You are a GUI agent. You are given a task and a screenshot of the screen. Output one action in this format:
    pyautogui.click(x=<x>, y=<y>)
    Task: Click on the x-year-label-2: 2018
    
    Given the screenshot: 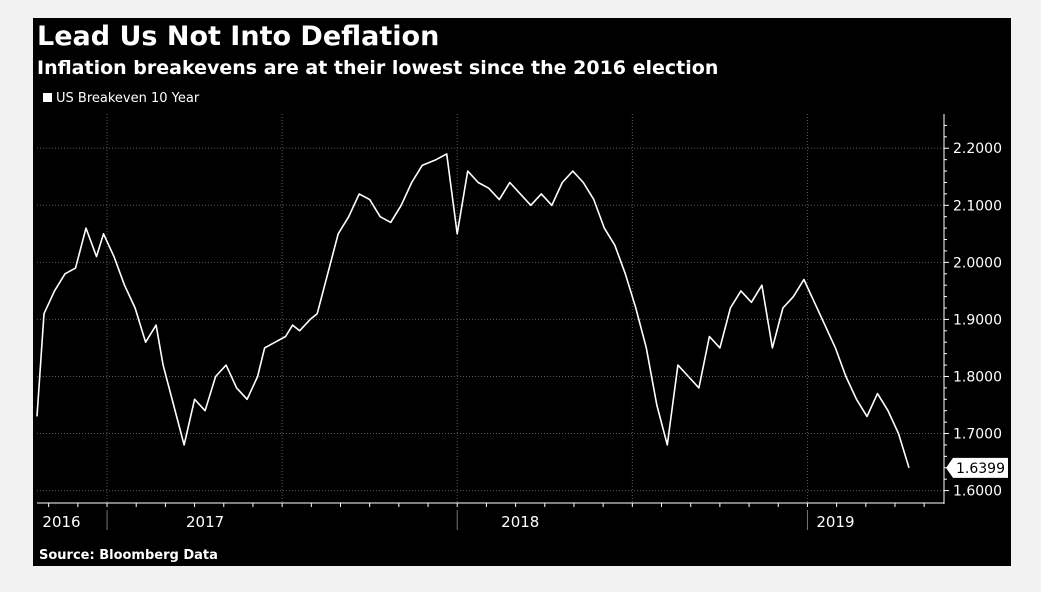 What is the action you would take?
    pyautogui.click(x=520, y=522)
    